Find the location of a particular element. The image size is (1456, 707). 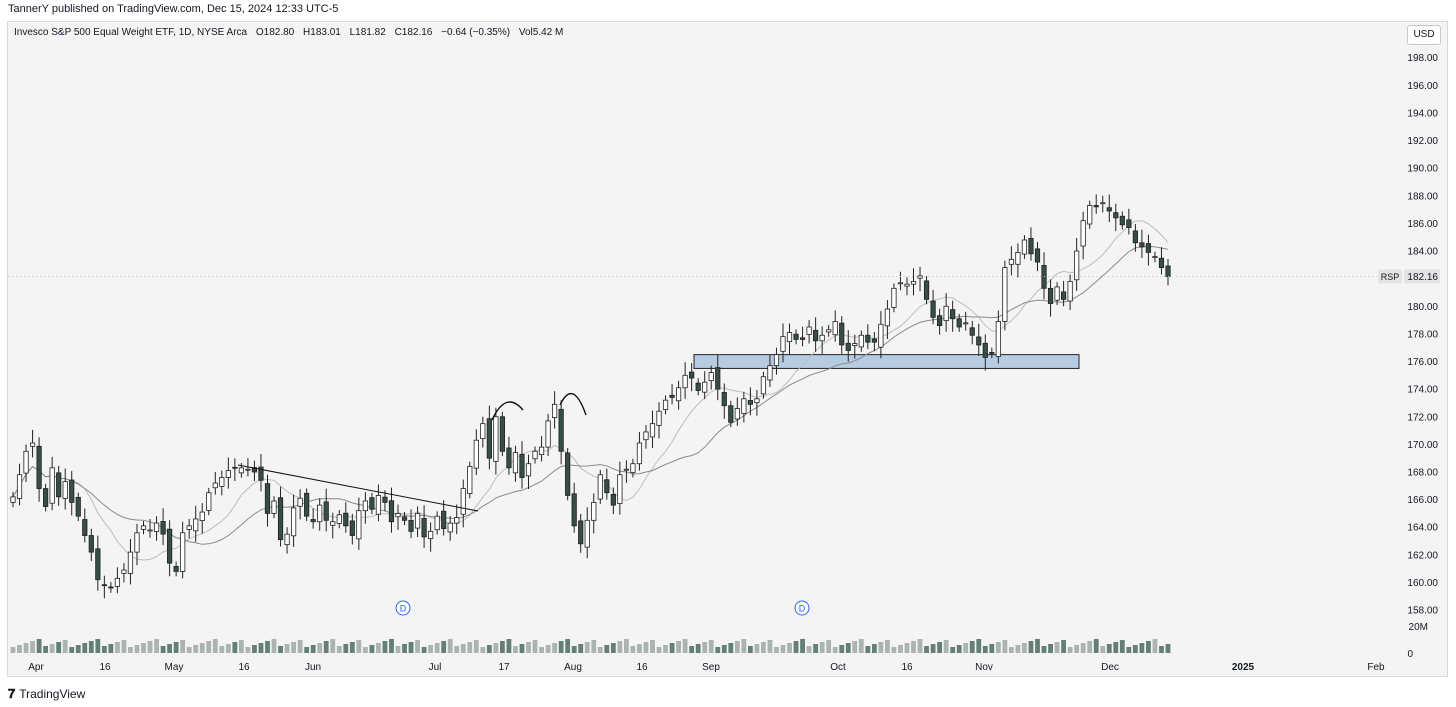

top-arc is located at coordinates (573, 404).